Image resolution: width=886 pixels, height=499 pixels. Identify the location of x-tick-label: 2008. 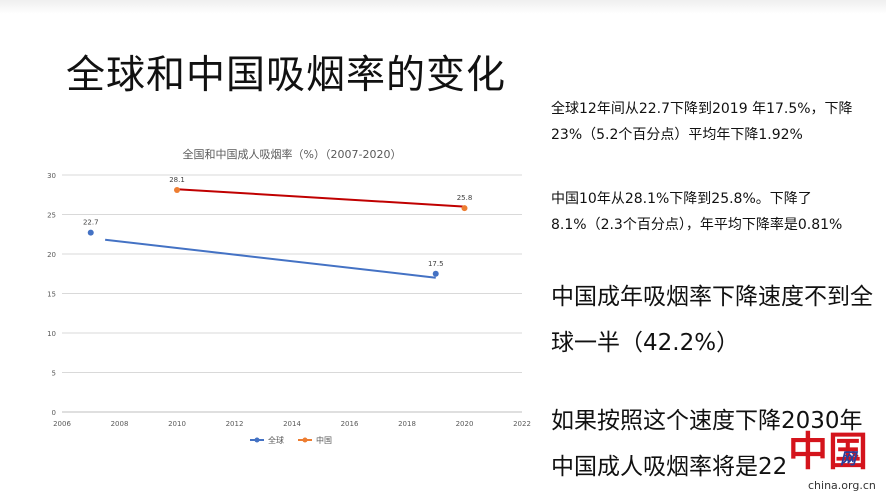
(120, 424).